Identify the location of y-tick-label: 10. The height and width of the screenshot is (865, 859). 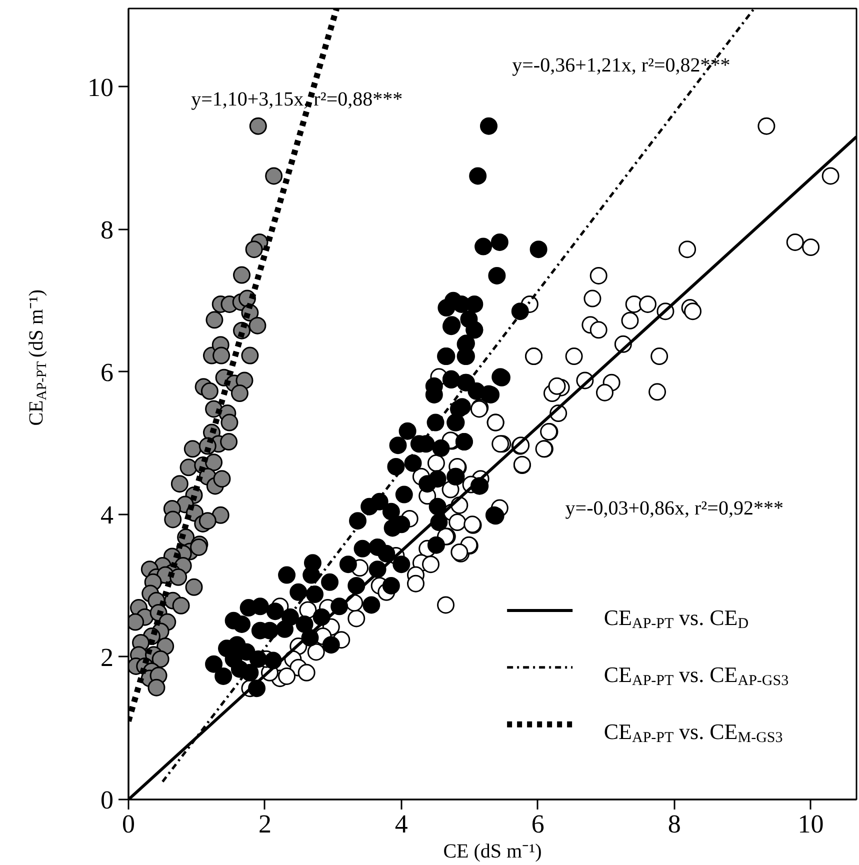
(101, 87).